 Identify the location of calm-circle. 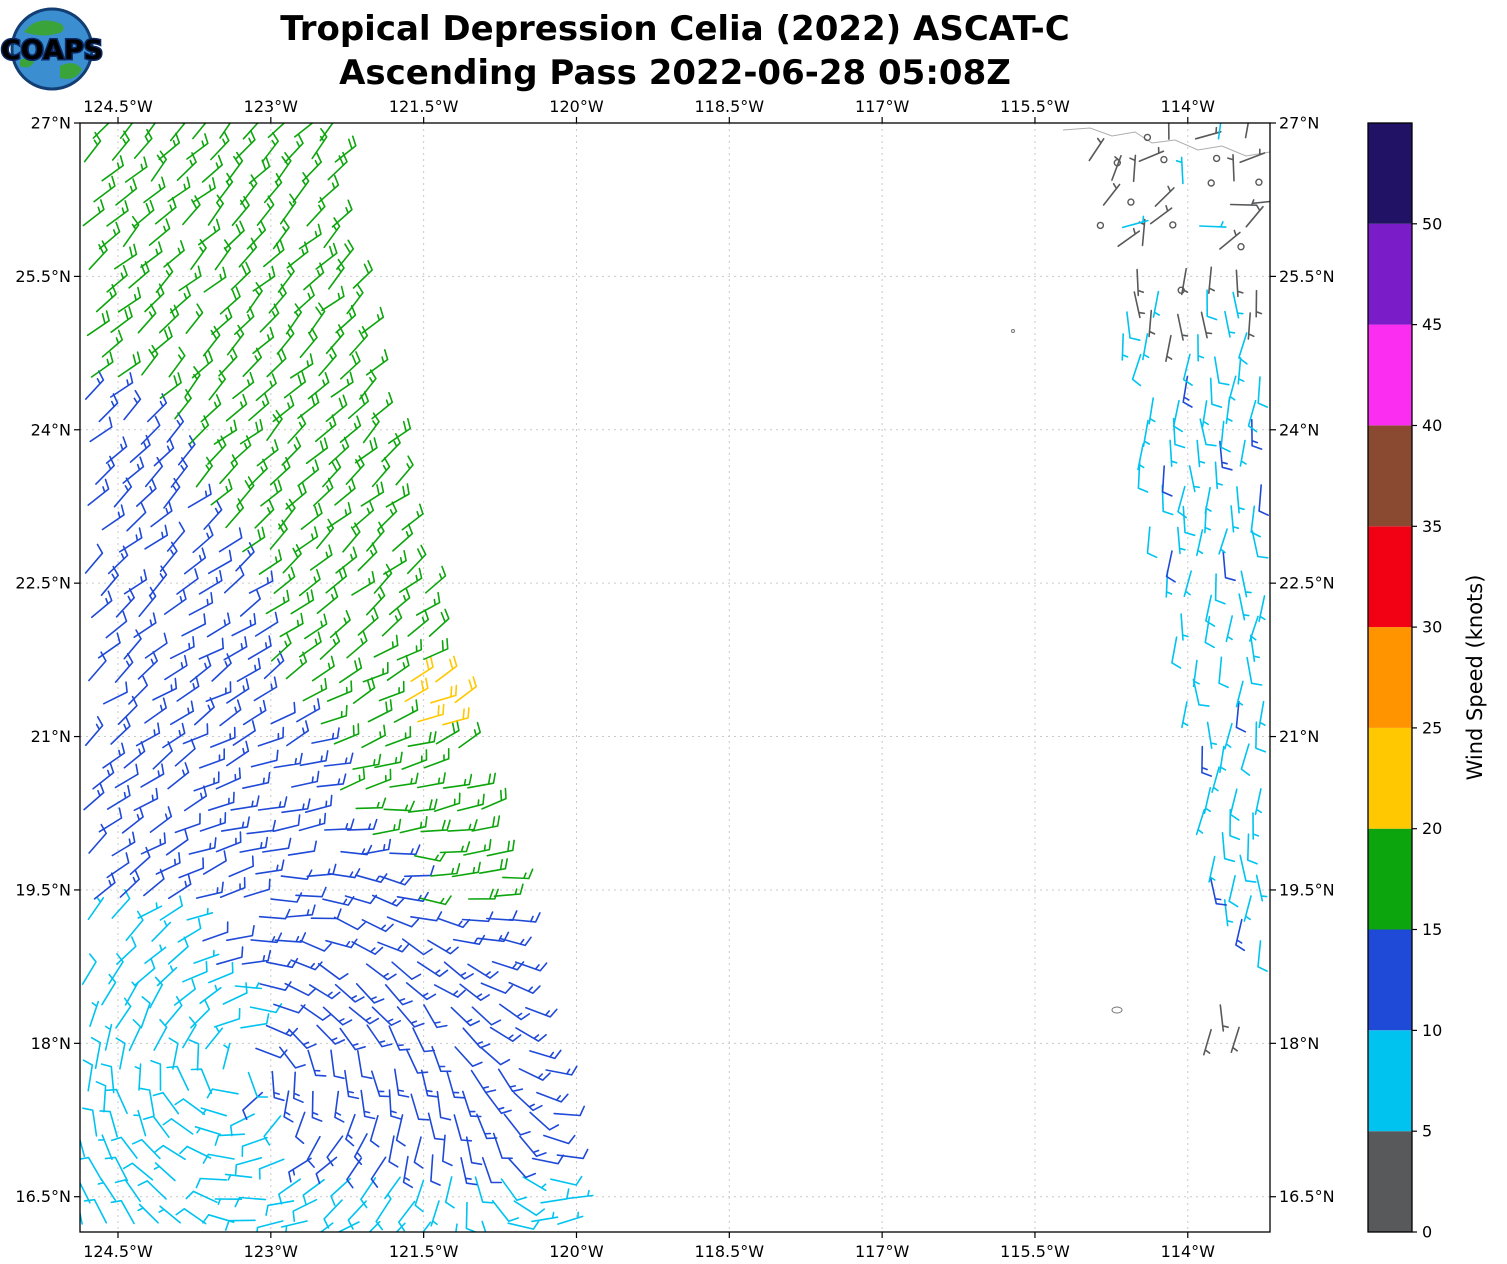
(1147, 137).